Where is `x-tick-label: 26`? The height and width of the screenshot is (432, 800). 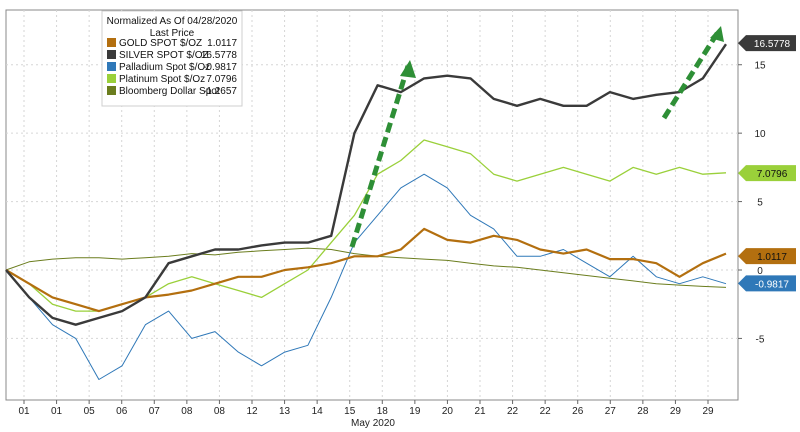
x-tick-label: 26 is located at coordinates (578, 411).